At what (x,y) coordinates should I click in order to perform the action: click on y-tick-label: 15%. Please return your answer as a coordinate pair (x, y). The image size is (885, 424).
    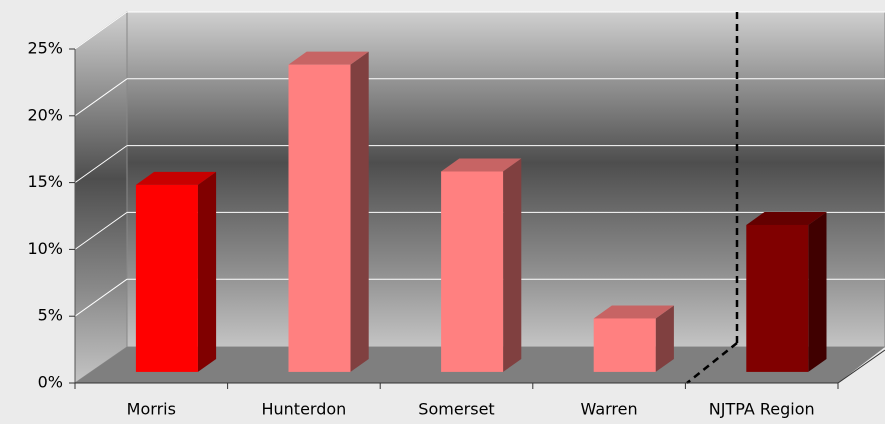
    Looking at the image, I should click on (45, 181).